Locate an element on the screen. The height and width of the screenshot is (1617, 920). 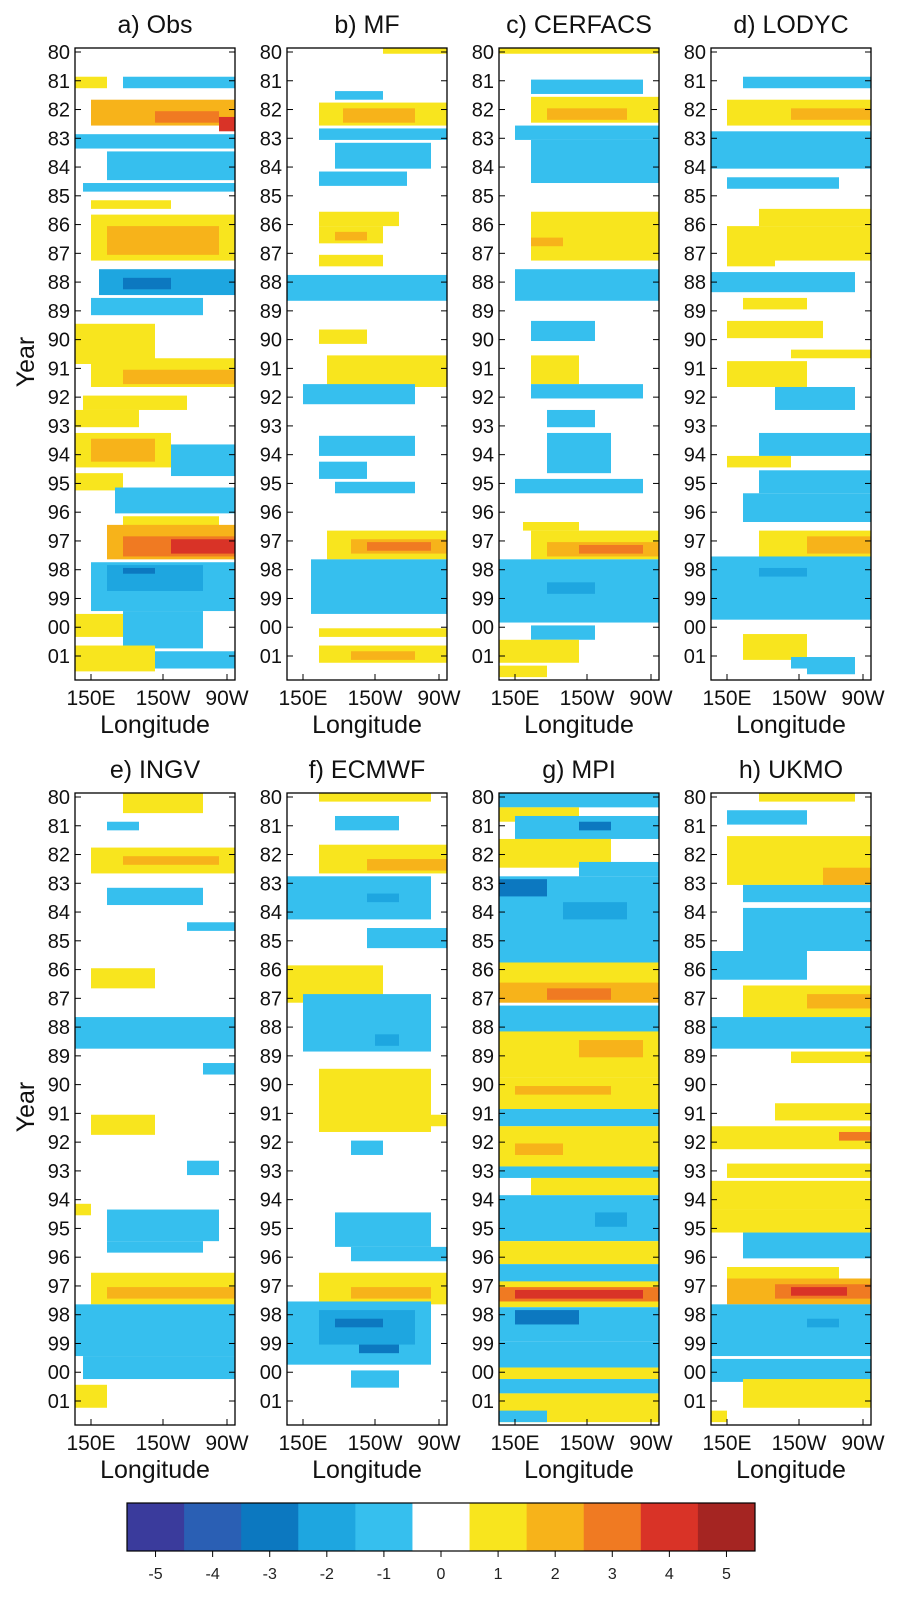
year-tick-label: 93 is located at coordinates (271, 1172).